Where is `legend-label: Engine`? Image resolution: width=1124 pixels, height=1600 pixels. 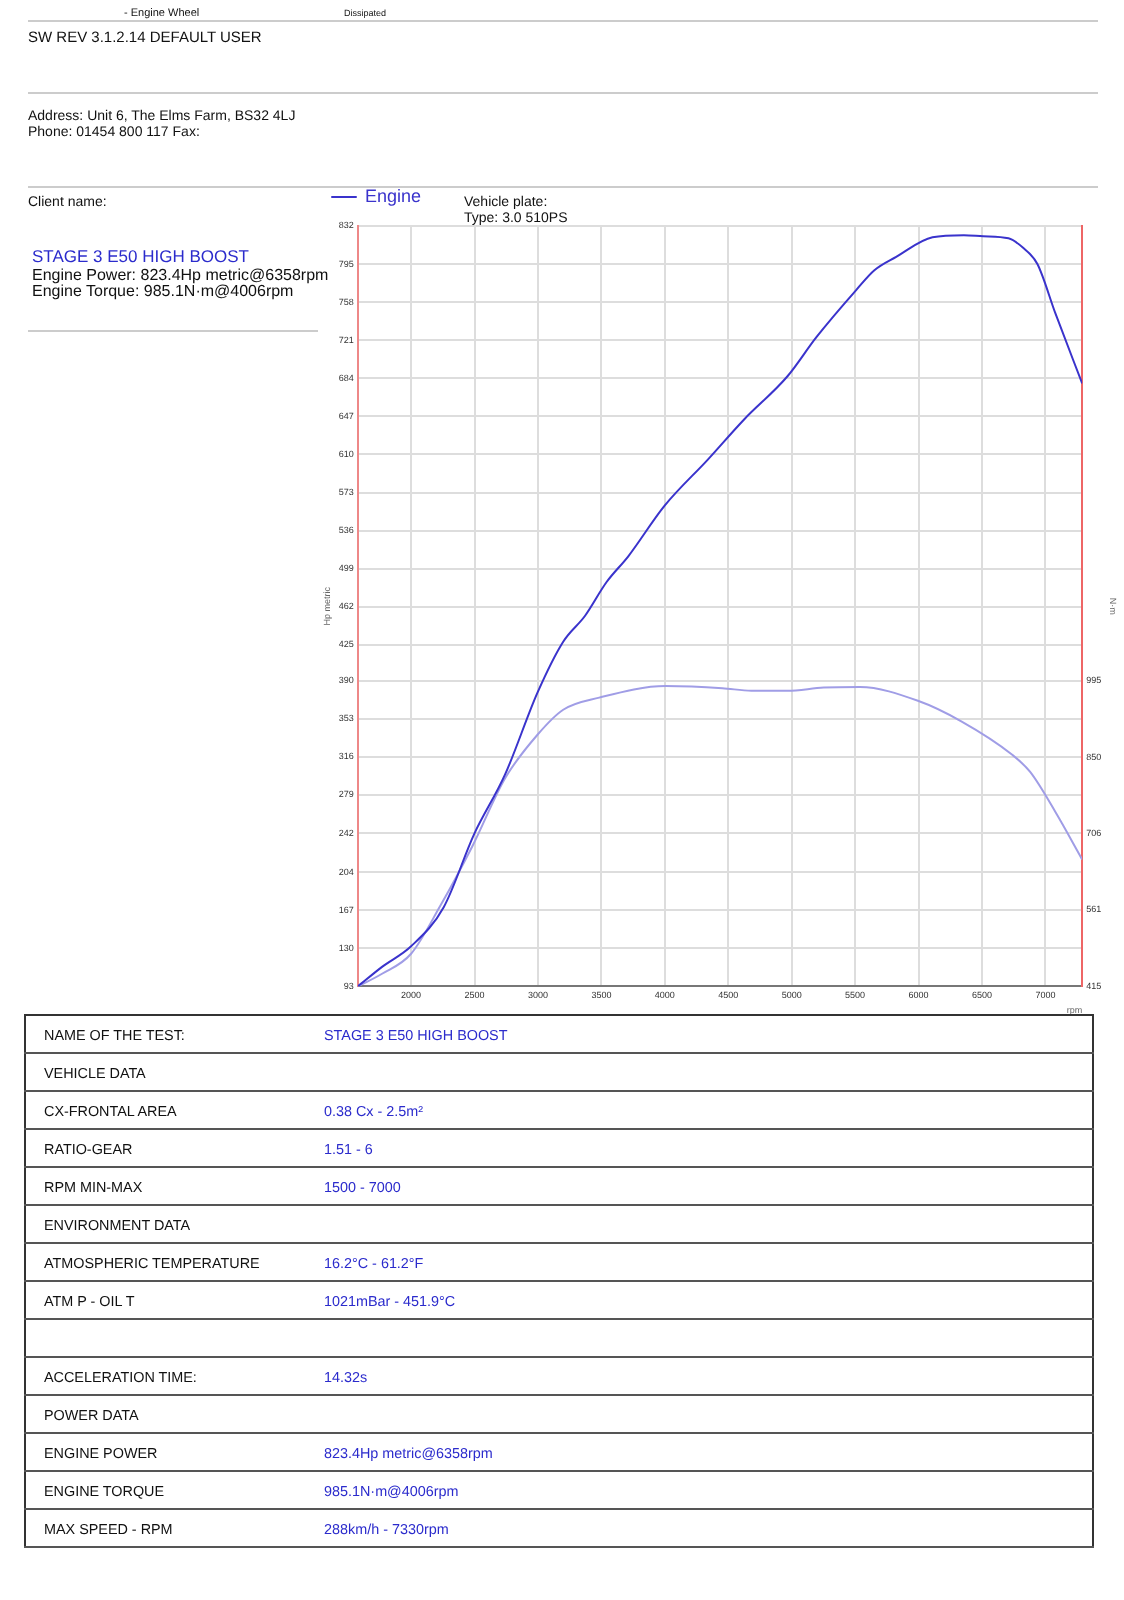
legend-label: Engine is located at coordinates (393, 195).